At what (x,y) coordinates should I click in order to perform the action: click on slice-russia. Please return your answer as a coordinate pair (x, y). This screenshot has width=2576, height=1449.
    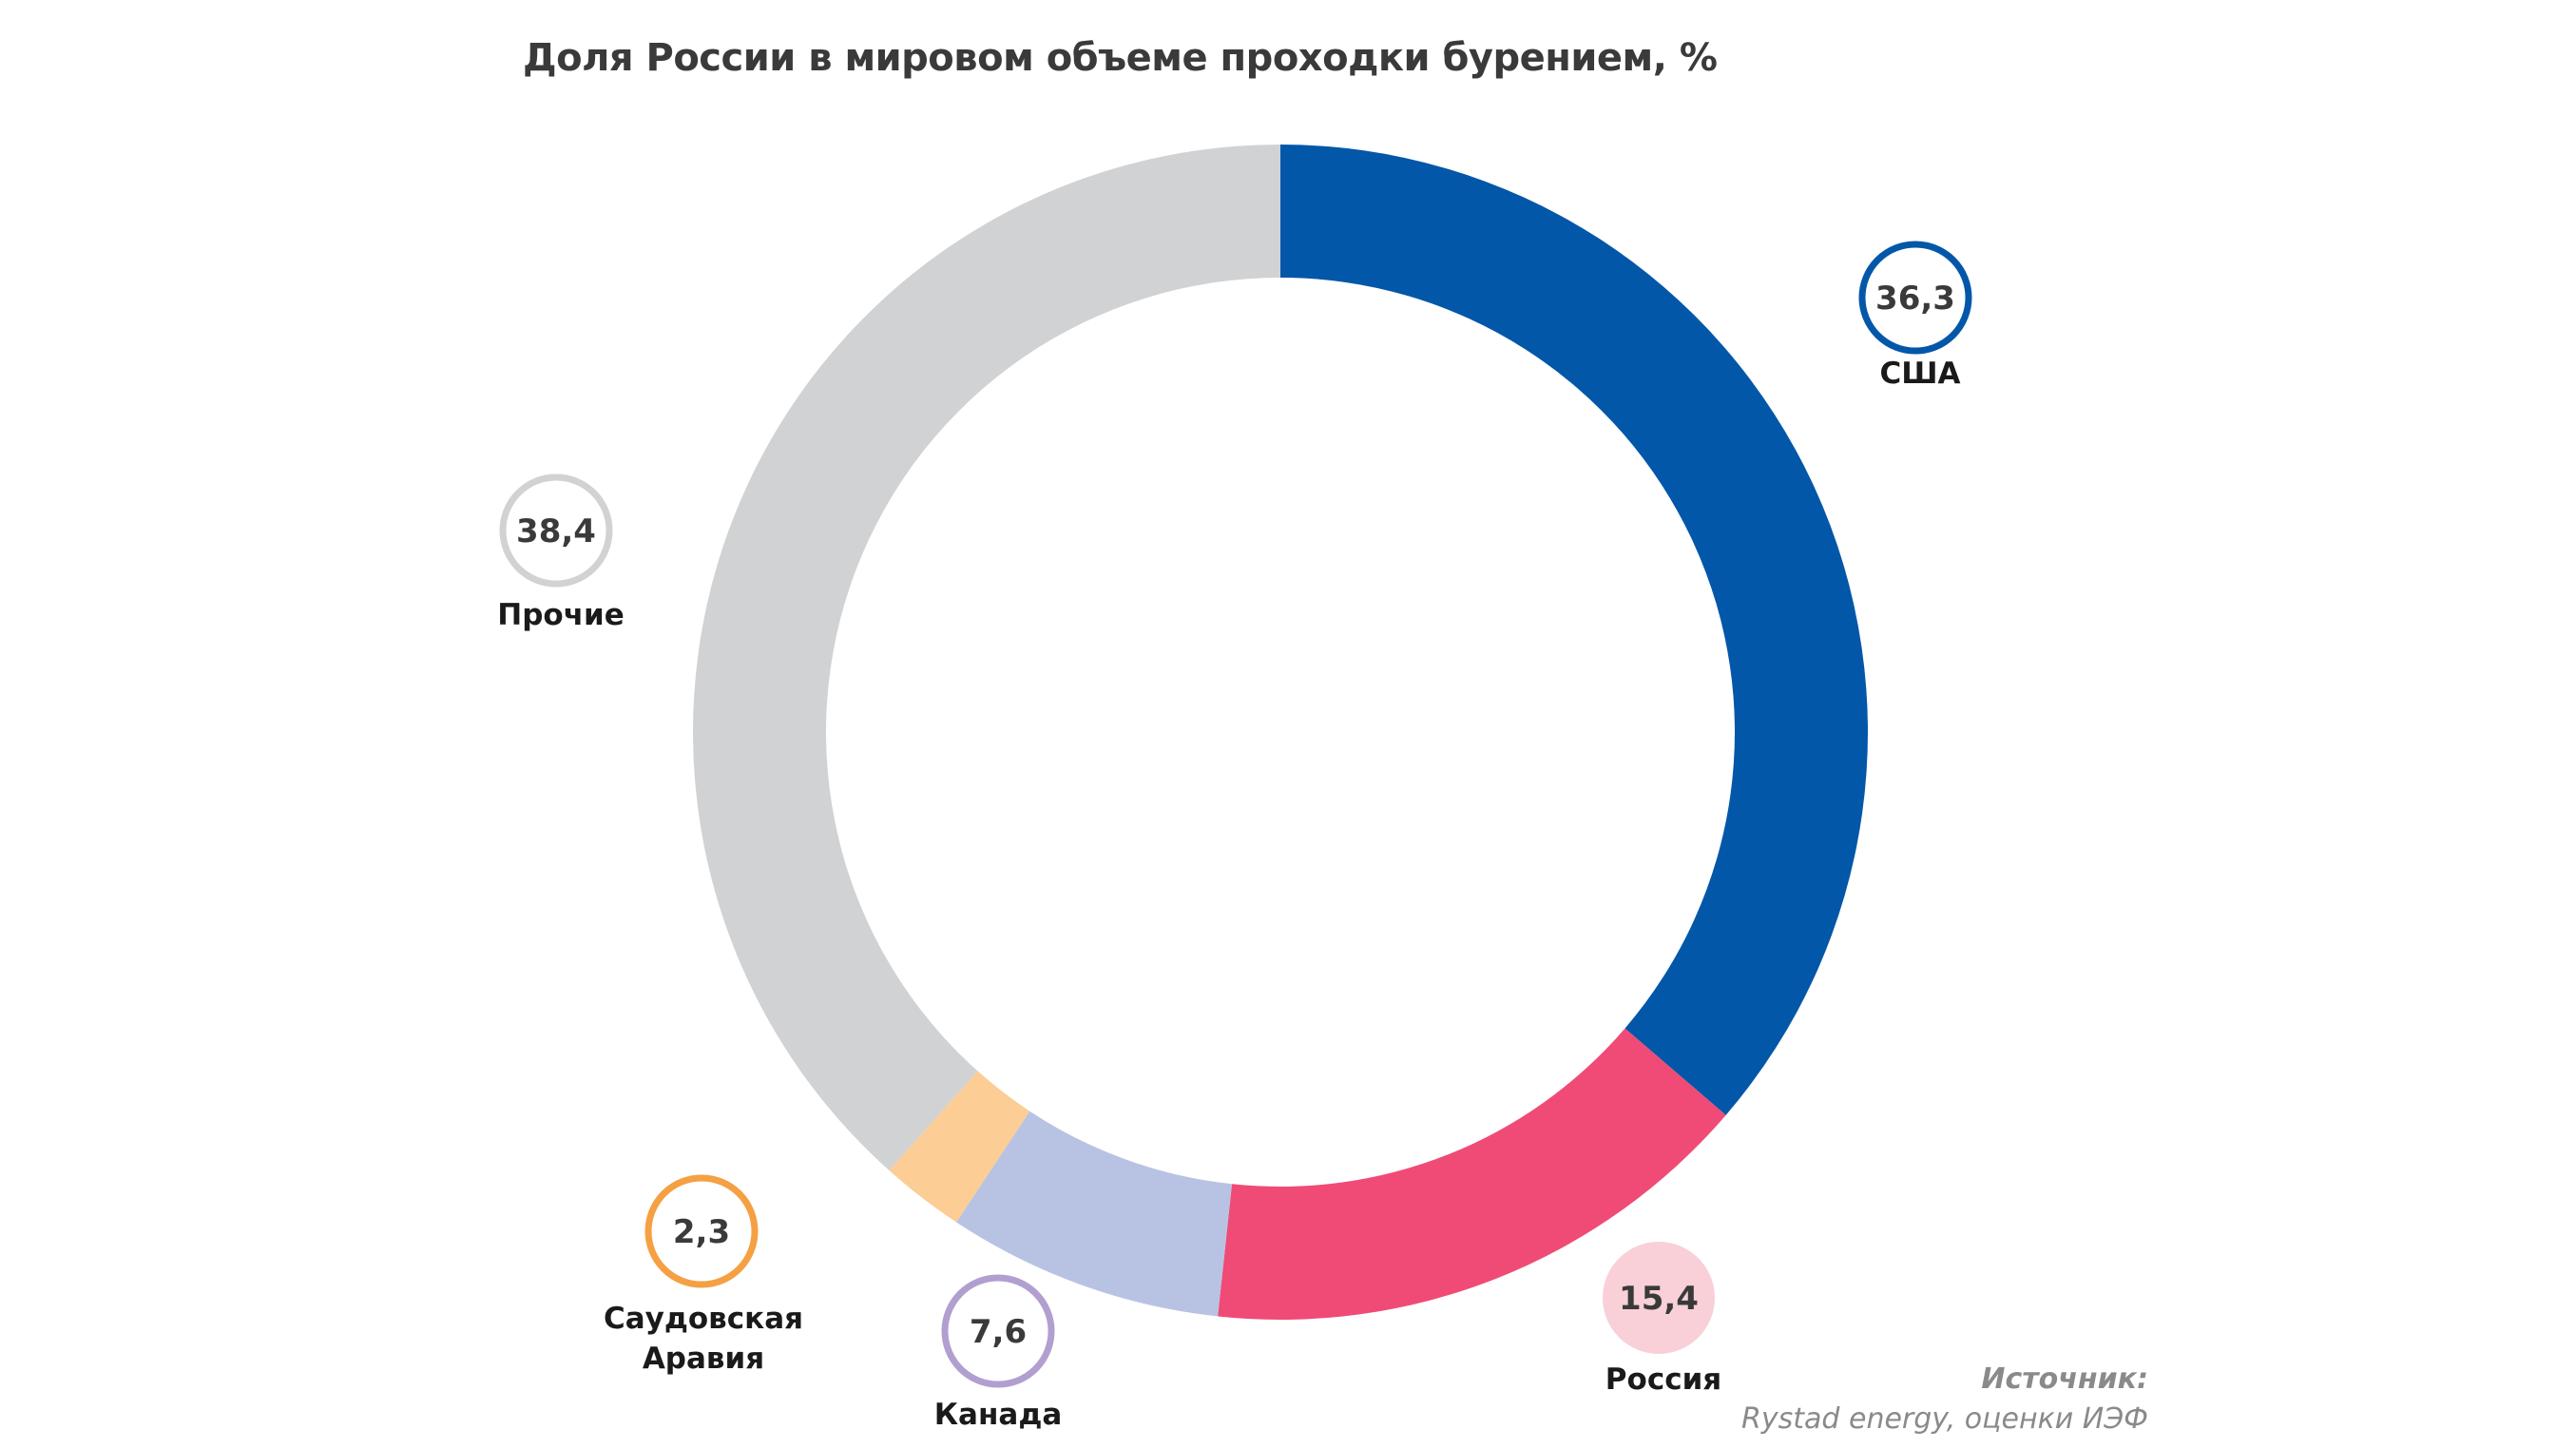
    Looking at the image, I should click on (1472, 1174).